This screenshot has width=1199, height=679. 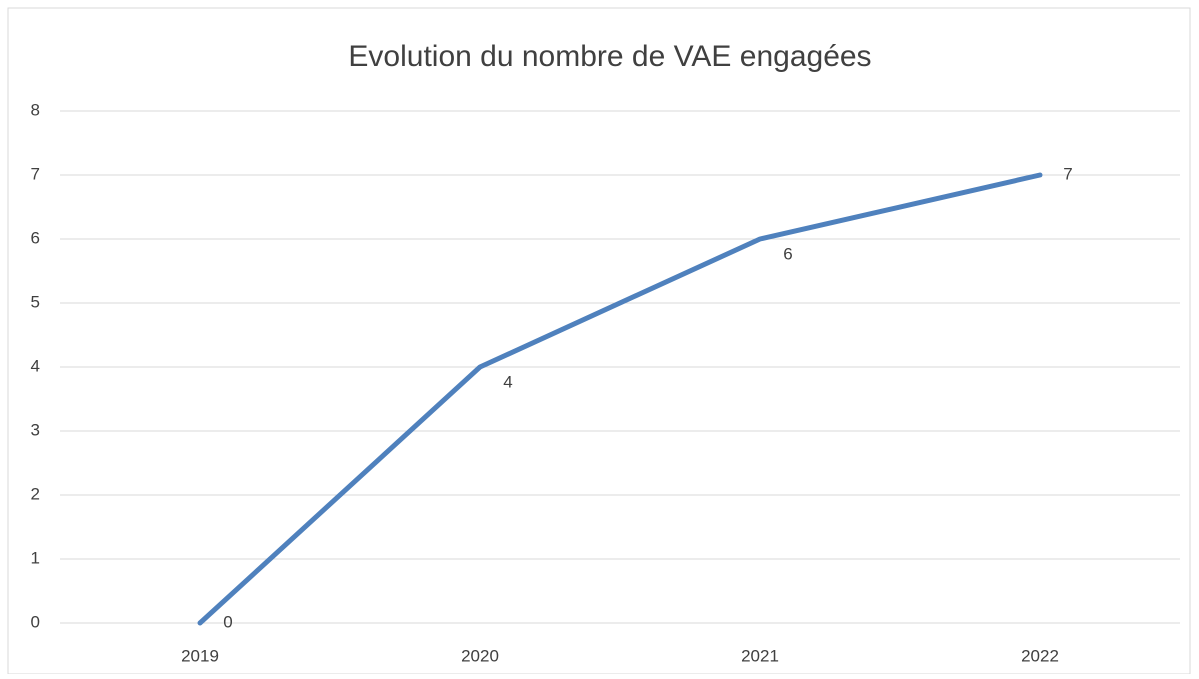 What do you see at coordinates (507, 381) in the screenshot?
I see `data-label: 4` at bounding box center [507, 381].